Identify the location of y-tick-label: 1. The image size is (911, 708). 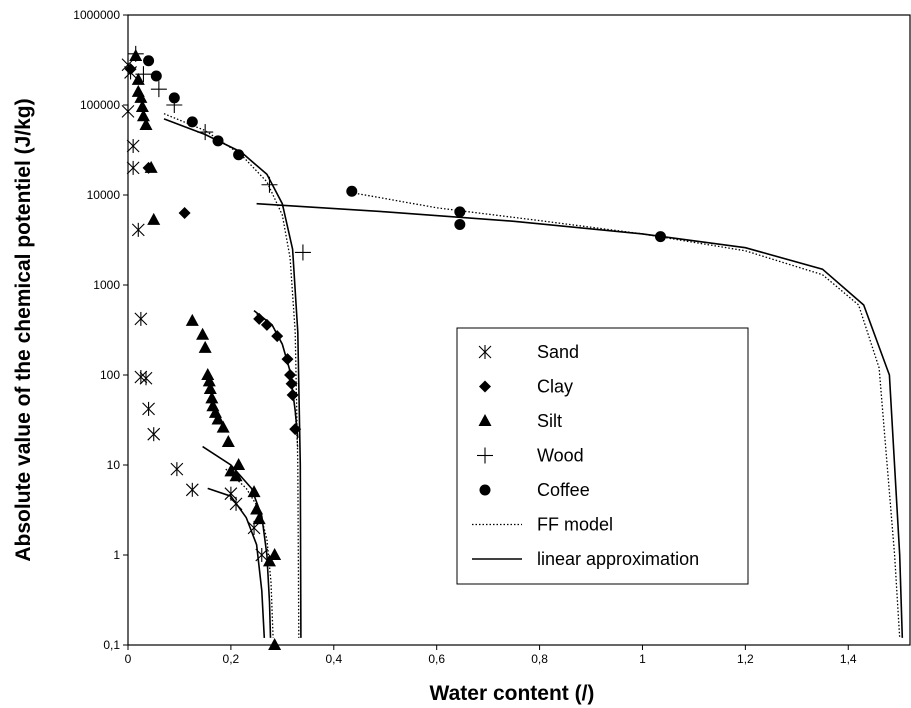
(116, 555).